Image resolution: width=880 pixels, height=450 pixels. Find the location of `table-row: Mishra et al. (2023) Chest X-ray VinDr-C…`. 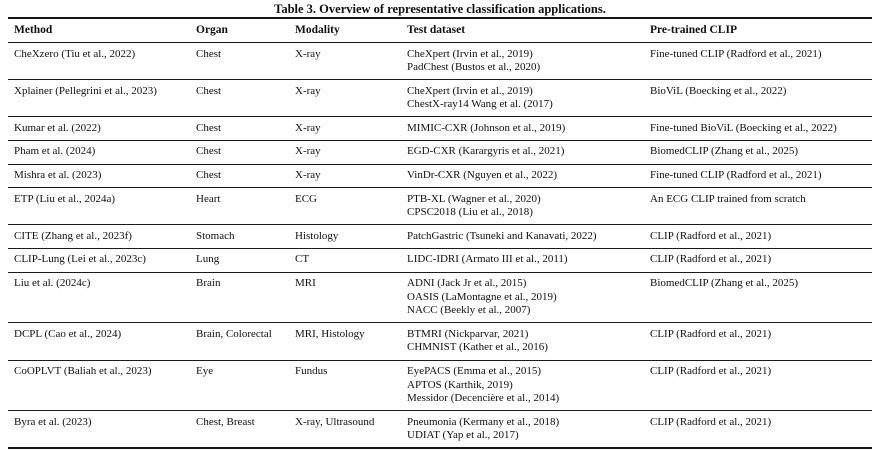

table-row: Mishra et al. (2023) Chest X-ray VinDr-C… is located at coordinates (440, 176).